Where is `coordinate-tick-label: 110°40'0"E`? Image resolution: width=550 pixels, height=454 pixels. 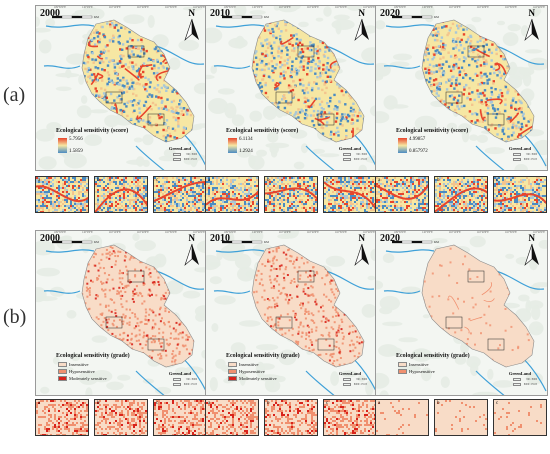
coordinate-tick-label: 110°40'0"E is located at coordinates (199, 7).